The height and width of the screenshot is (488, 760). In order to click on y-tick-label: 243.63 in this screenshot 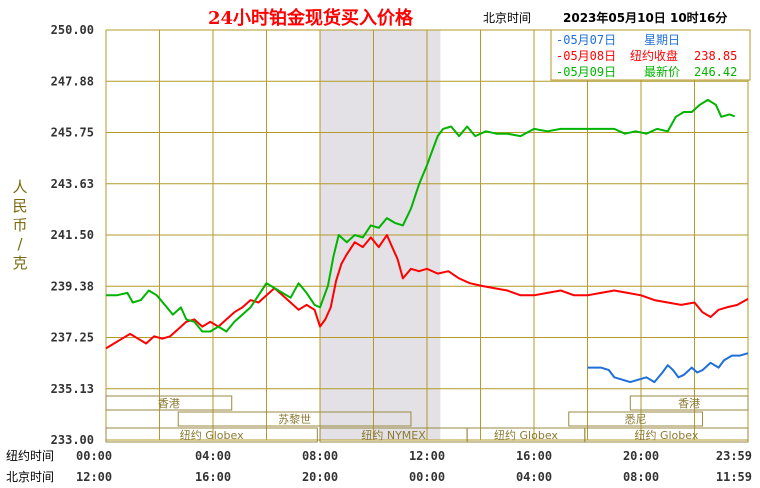, I will do `click(72, 184)`.